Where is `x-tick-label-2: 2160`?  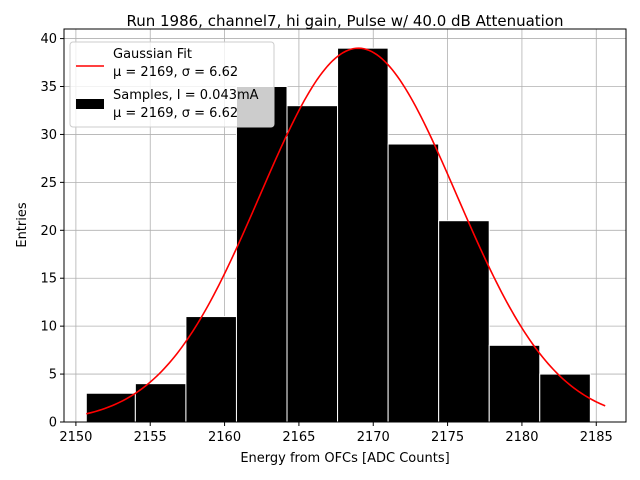
x-tick-label-2: 2160 is located at coordinates (224, 437).